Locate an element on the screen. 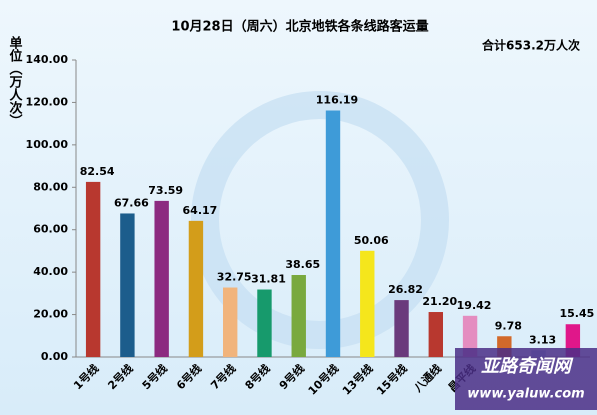  data-label: 26.82 is located at coordinates (405, 289).